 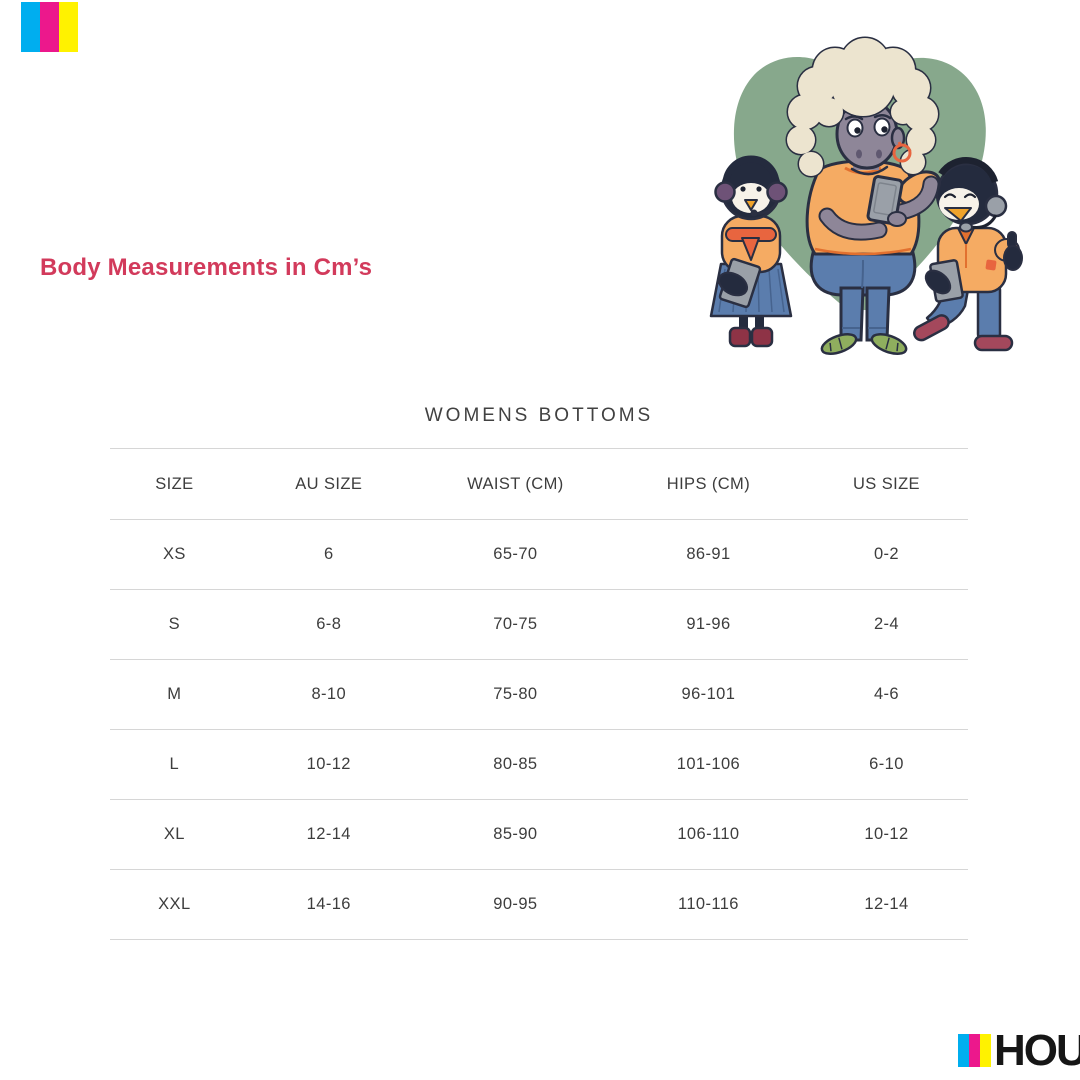 What do you see at coordinates (886, 764) in the screenshot?
I see `table-cell: 6-10` at bounding box center [886, 764].